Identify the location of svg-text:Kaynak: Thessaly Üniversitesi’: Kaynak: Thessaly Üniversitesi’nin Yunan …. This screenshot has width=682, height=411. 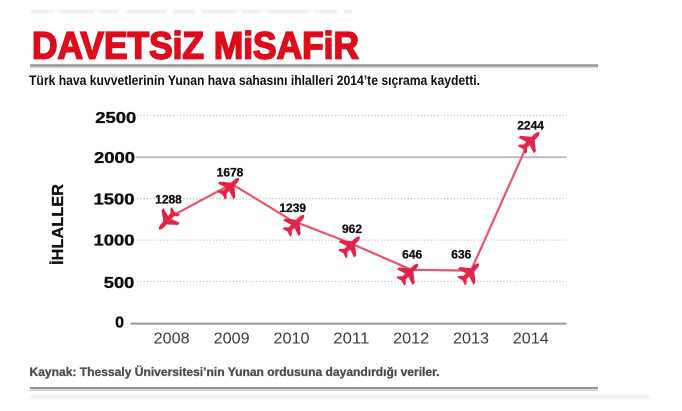
(235, 371).